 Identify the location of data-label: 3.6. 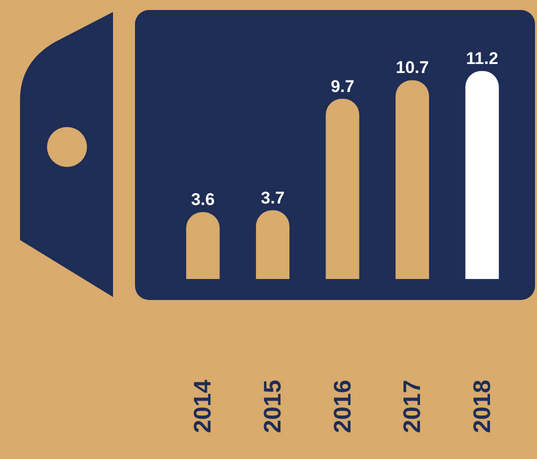
(203, 200).